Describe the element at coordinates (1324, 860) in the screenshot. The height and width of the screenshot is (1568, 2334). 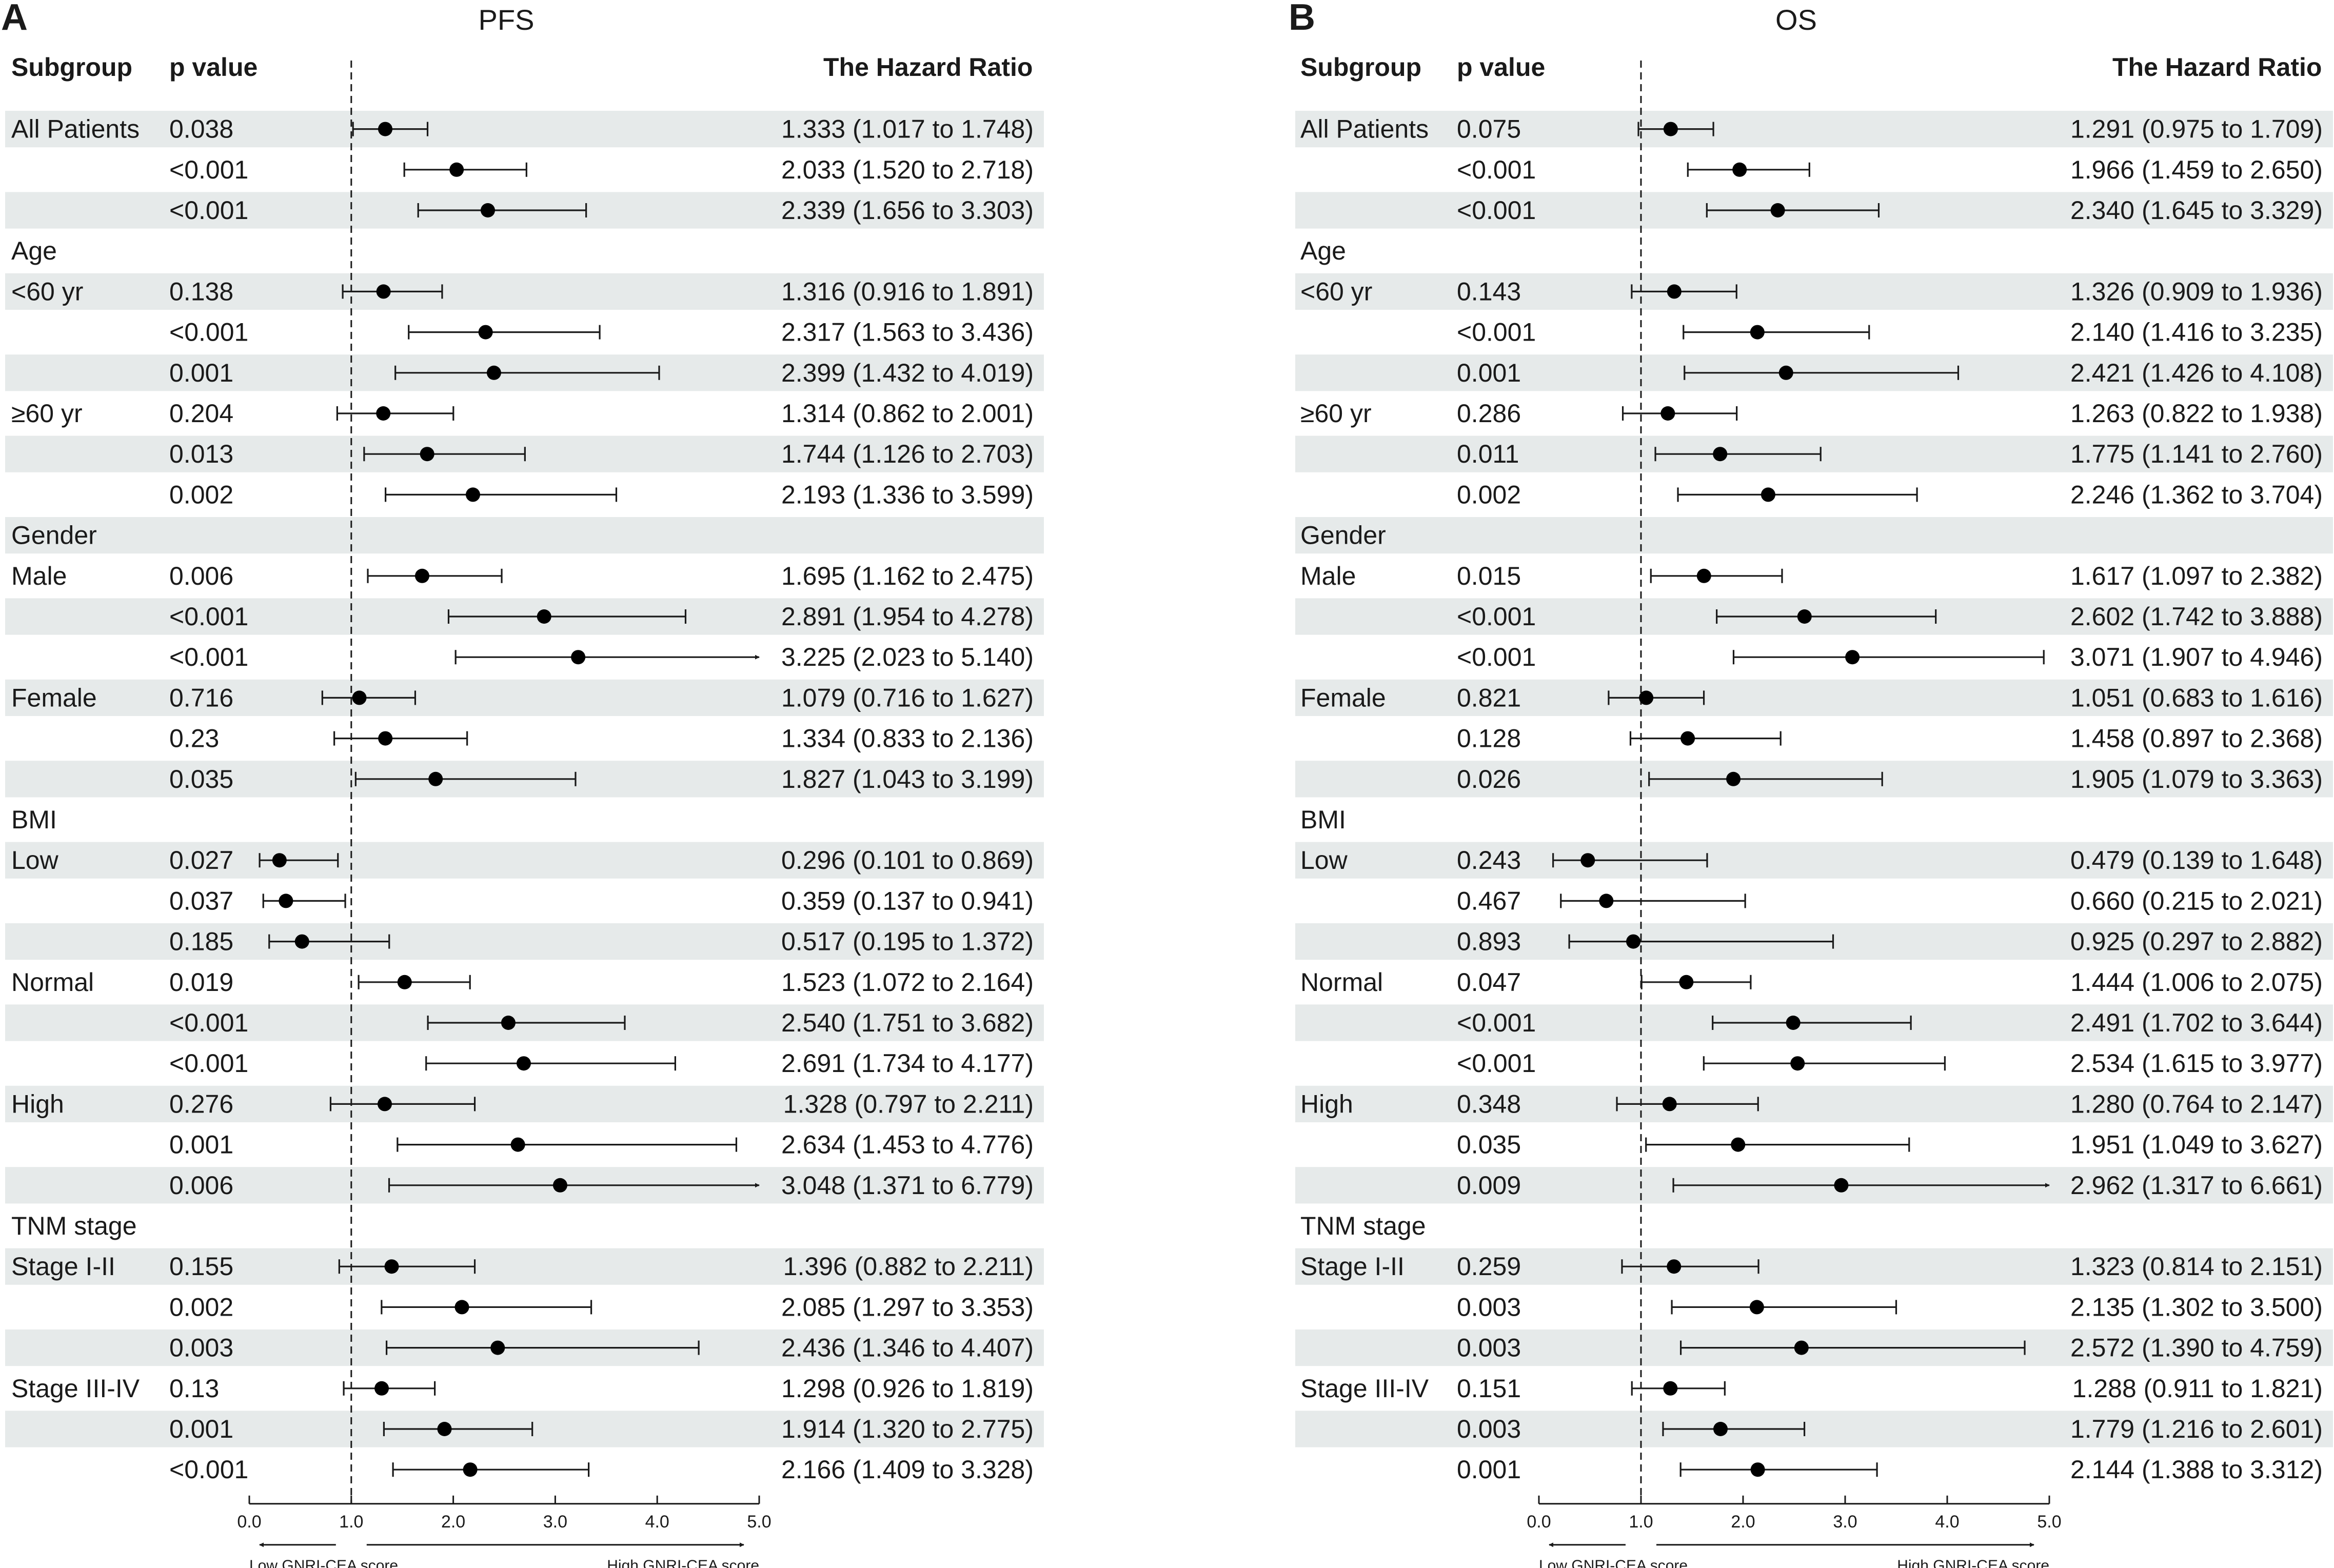
I see `subgroup-label: Low` at that location.